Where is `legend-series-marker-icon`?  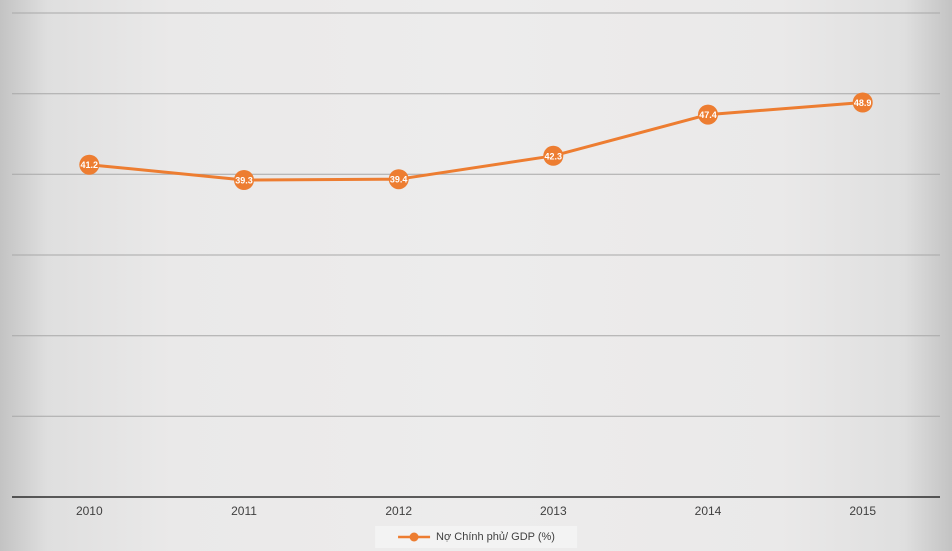
legend-series-marker-icon is located at coordinates (414, 537).